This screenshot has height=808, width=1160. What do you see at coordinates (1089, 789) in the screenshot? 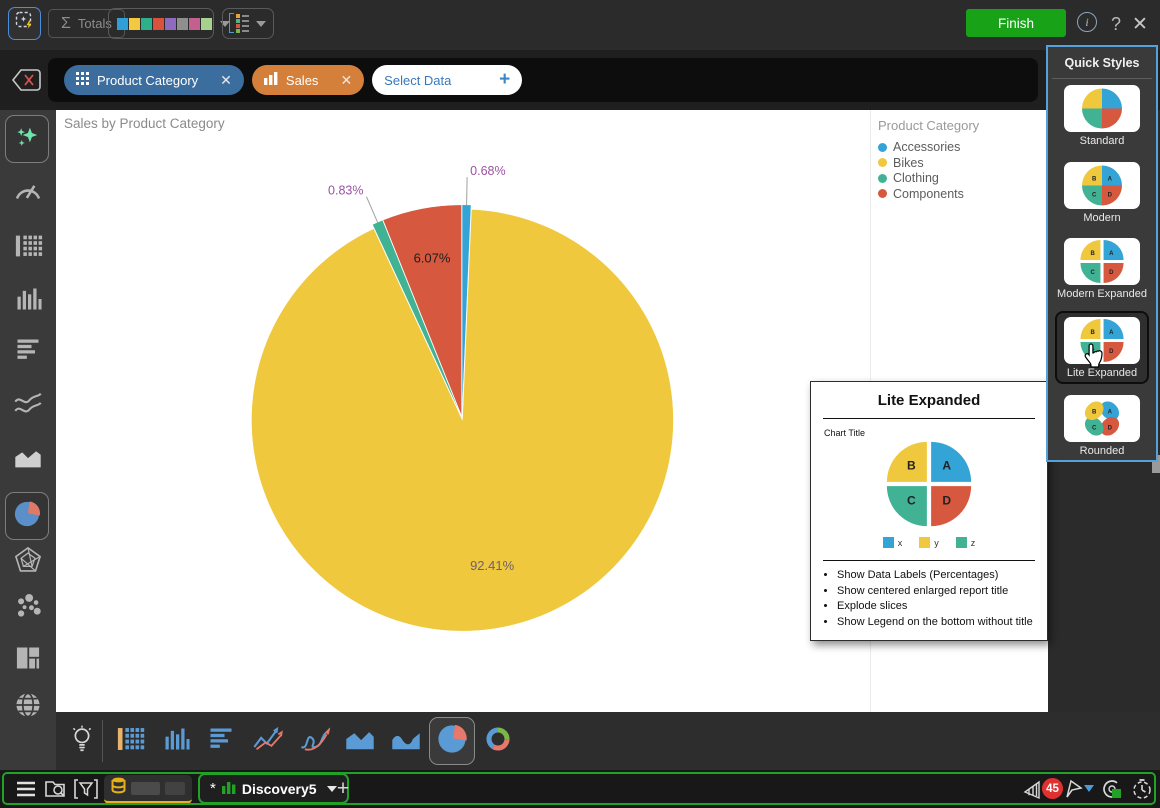
I see `dropdown-caret-icon` at bounding box center [1089, 789].